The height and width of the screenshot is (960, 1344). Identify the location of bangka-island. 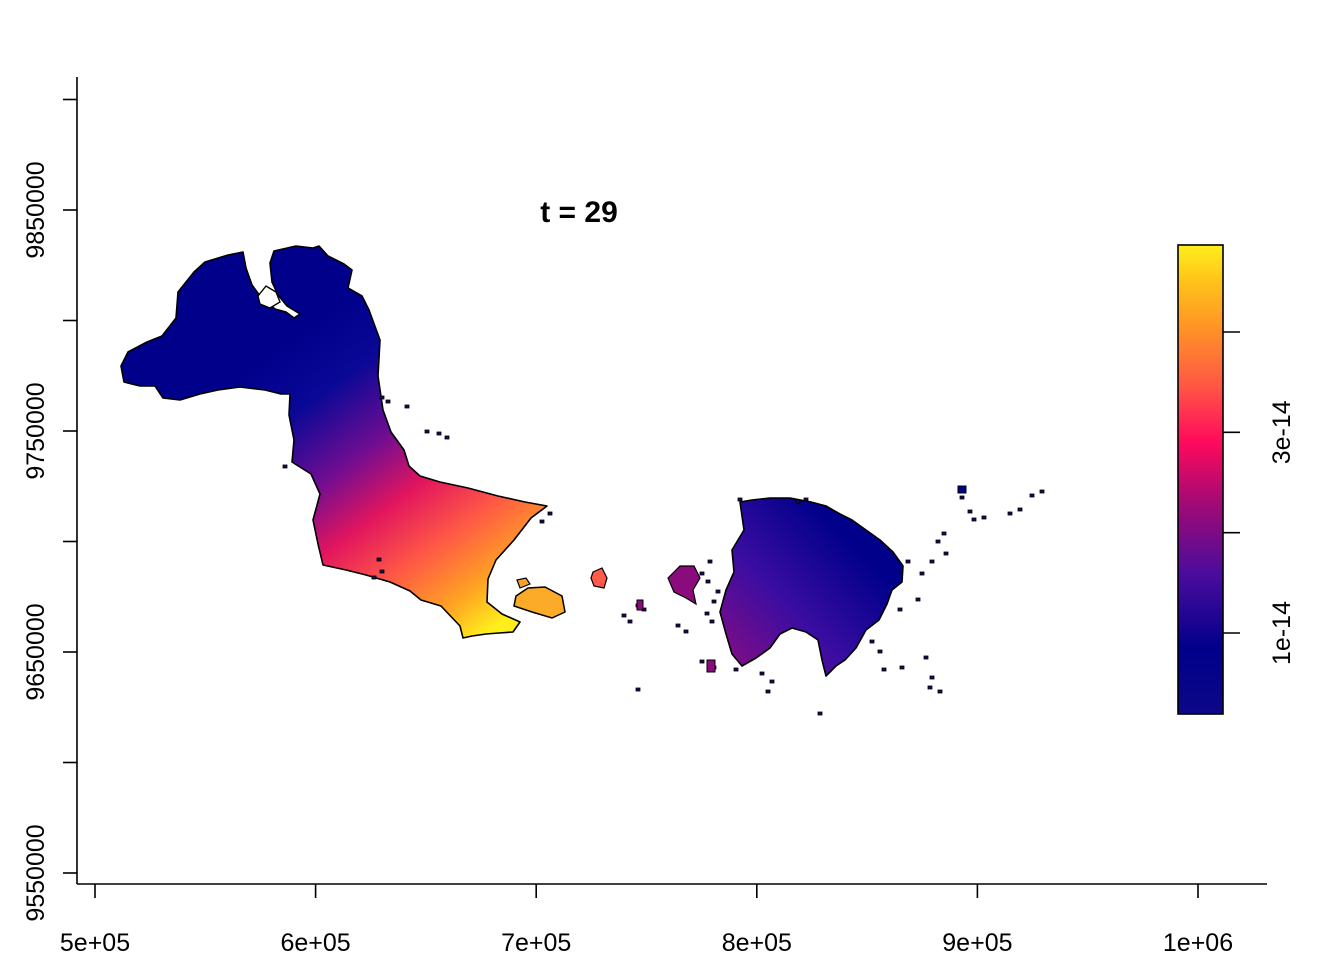
(334, 442).